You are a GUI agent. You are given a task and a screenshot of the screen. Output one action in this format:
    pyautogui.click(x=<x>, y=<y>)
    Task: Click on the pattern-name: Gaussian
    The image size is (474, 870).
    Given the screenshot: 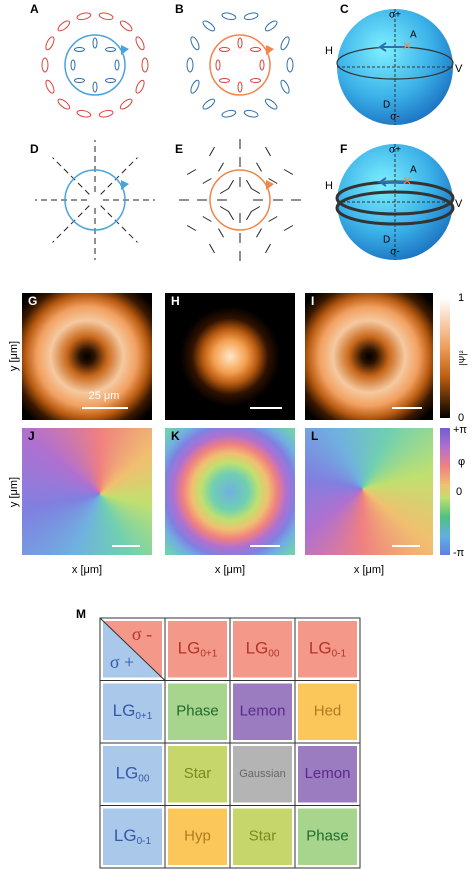 What is the action you would take?
    pyautogui.click(x=262, y=774)
    